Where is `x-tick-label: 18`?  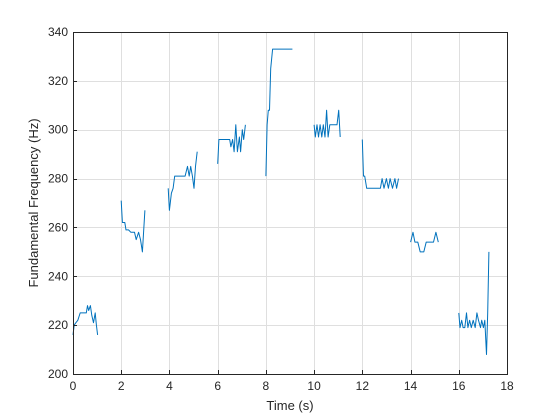
x-tick-label: 18 is located at coordinates (507, 386).